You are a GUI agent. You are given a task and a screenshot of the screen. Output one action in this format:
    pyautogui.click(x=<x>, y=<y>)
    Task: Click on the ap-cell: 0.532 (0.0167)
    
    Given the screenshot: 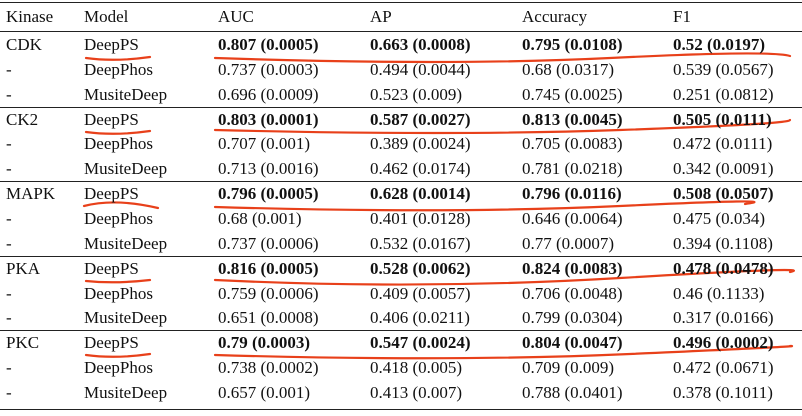 What is the action you would take?
    pyautogui.click(x=420, y=243)
    